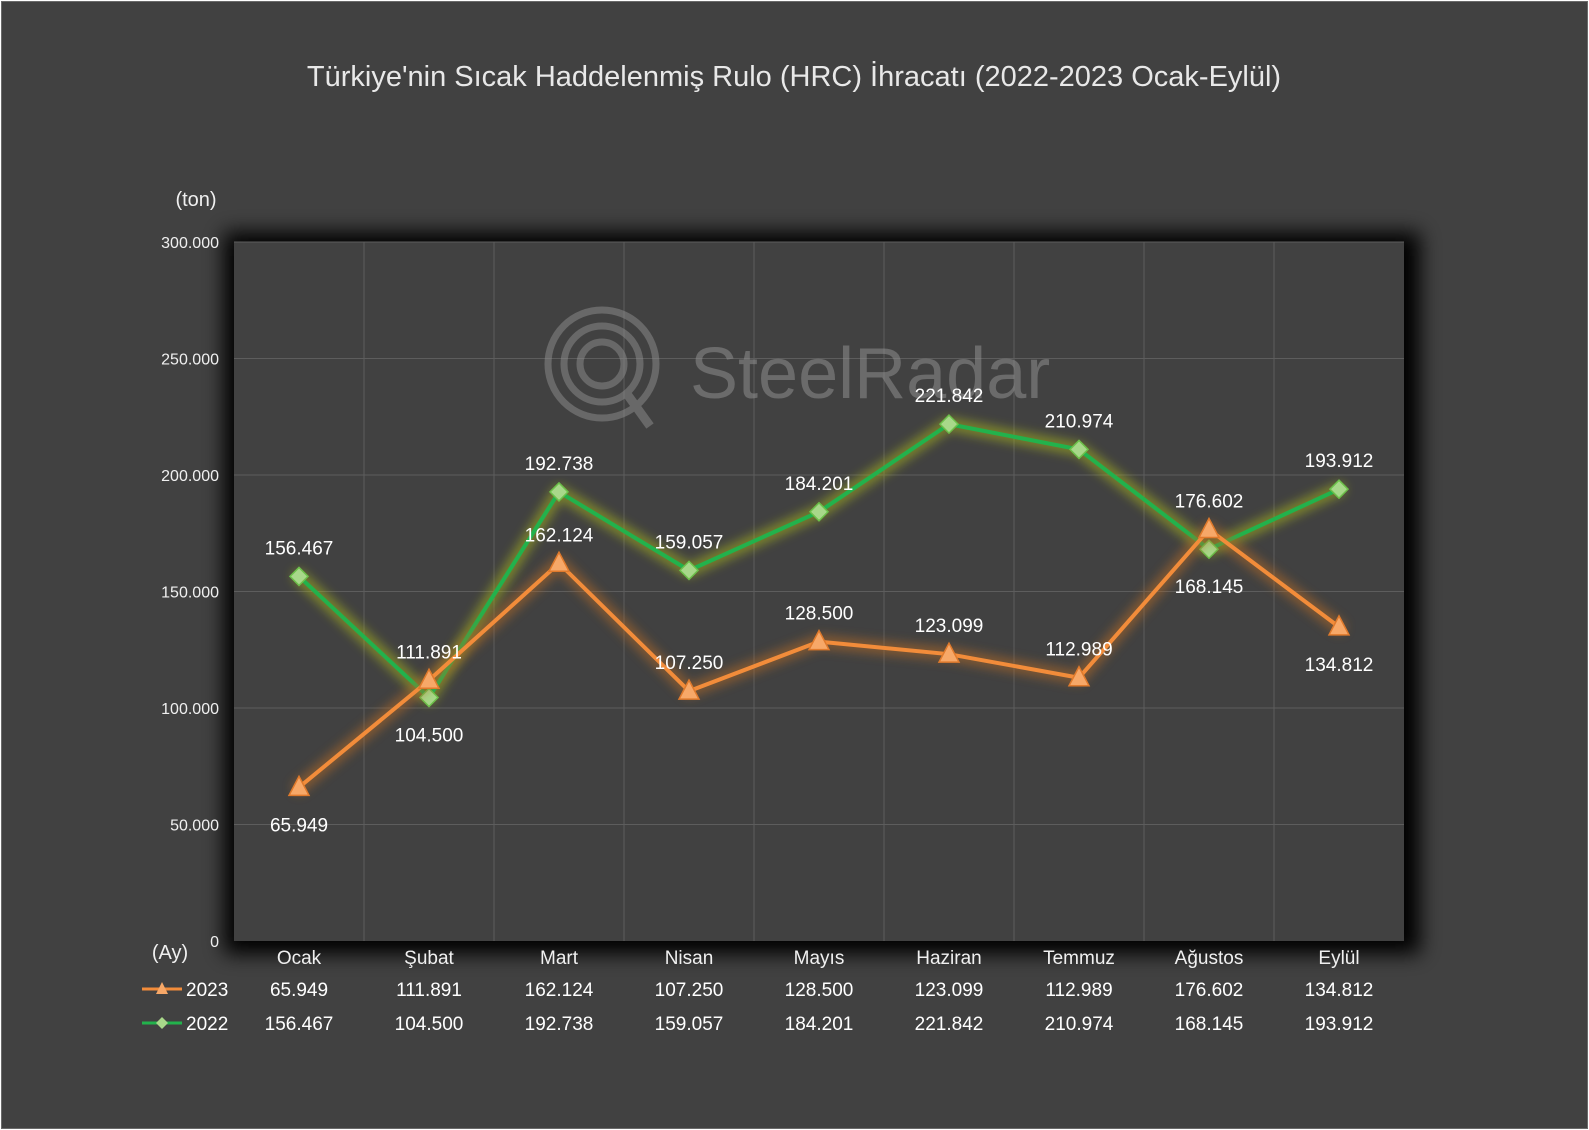 The image size is (1589, 1130). What do you see at coordinates (559, 990) in the screenshot?
I see `table-cell-2023: 162.124` at bounding box center [559, 990].